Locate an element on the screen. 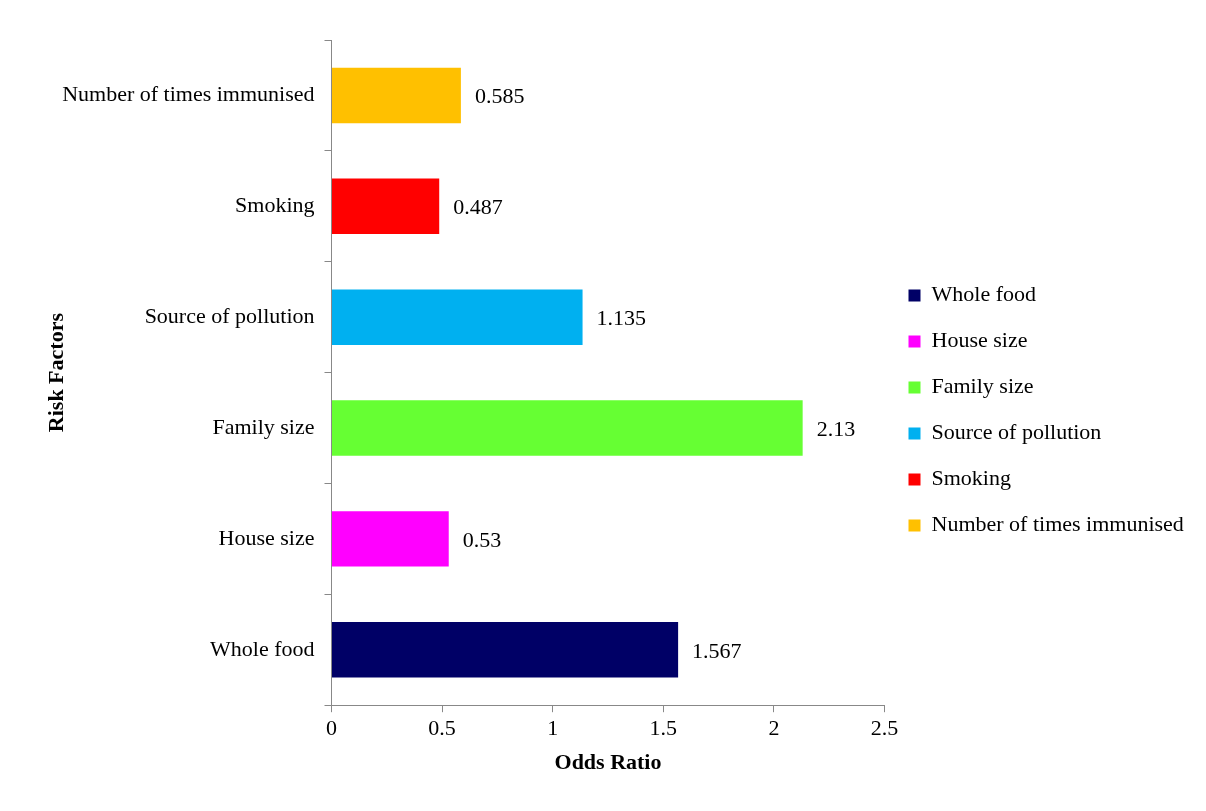 This screenshot has height=811, width=1206. legend-label: Number of times immunised is located at coordinates (1057, 524).